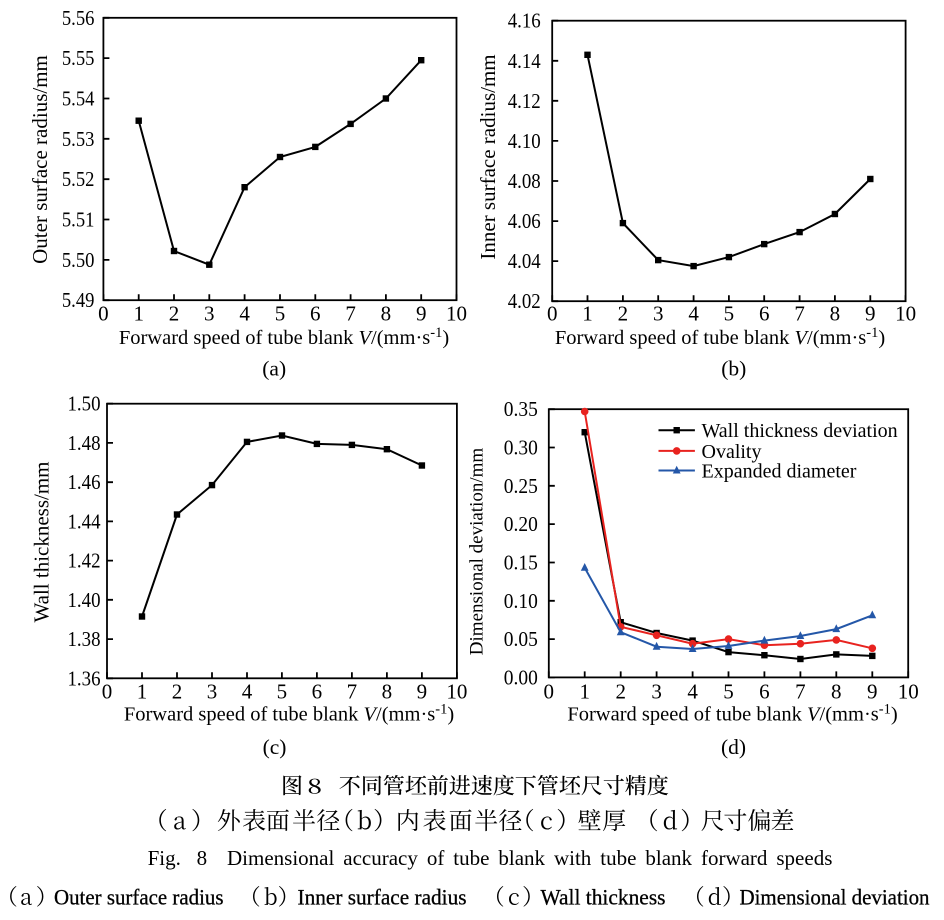 Image resolution: width=944 pixels, height=920 pixels. I want to click on svg-text: 5.52, so click(78, 179).